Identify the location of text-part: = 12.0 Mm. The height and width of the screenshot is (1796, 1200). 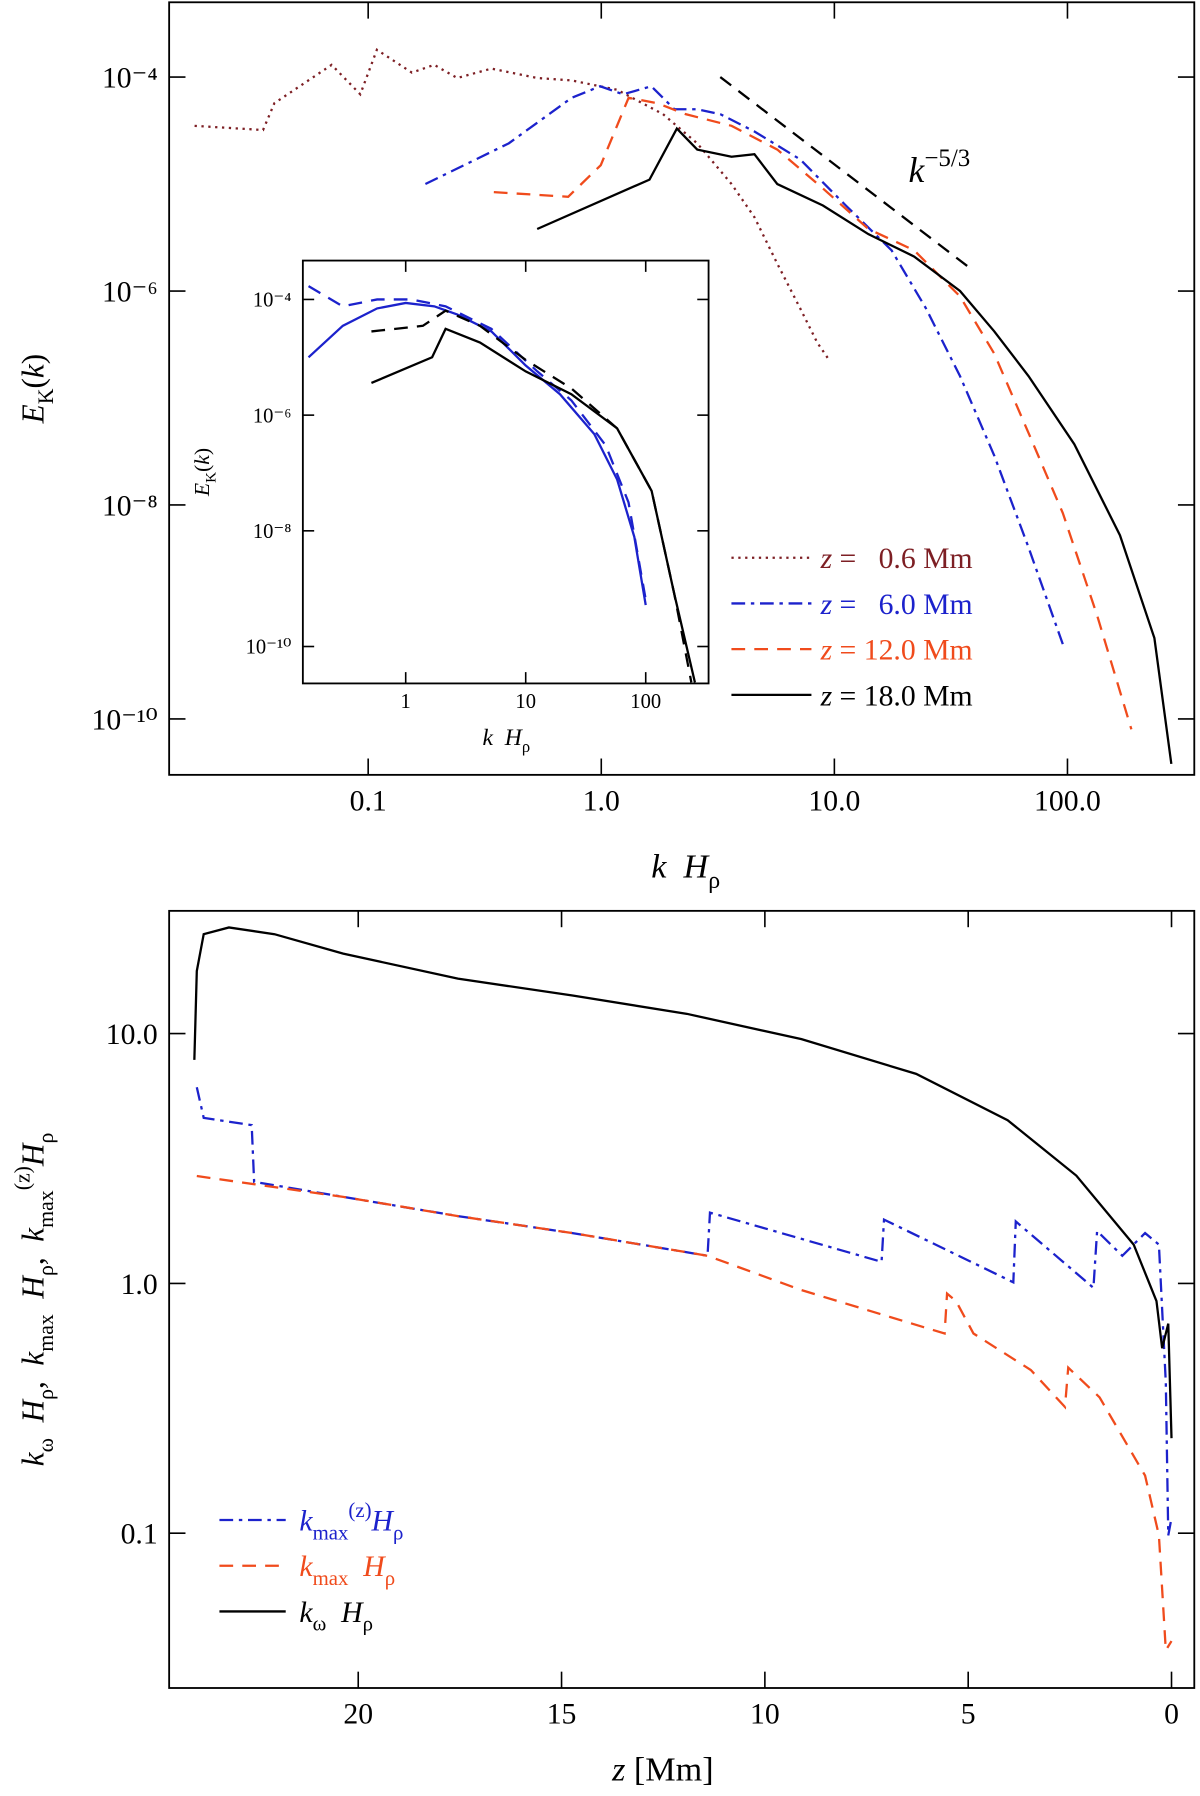
(902, 651).